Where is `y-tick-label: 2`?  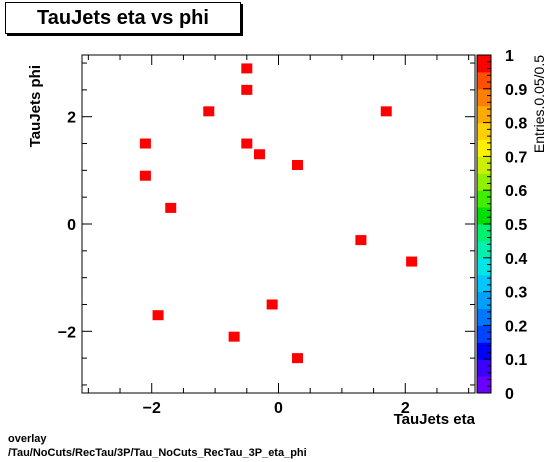
y-tick-label: 2 is located at coordinates (71, 118).